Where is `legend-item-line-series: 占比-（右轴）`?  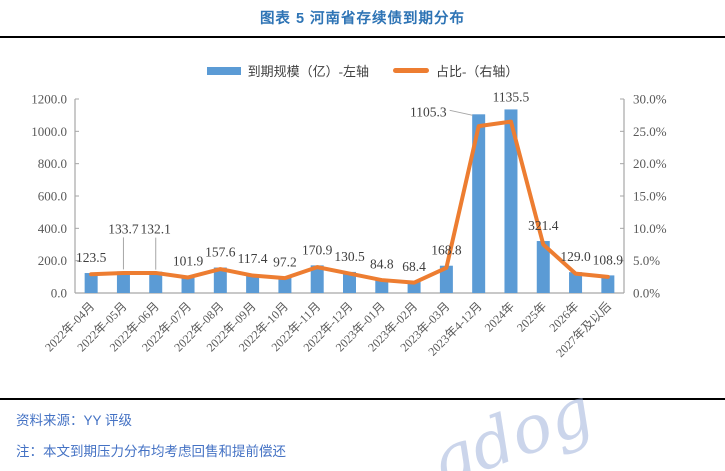 legend-item-line-series: 占比-（右轴） is located at coordinates (455, 70).